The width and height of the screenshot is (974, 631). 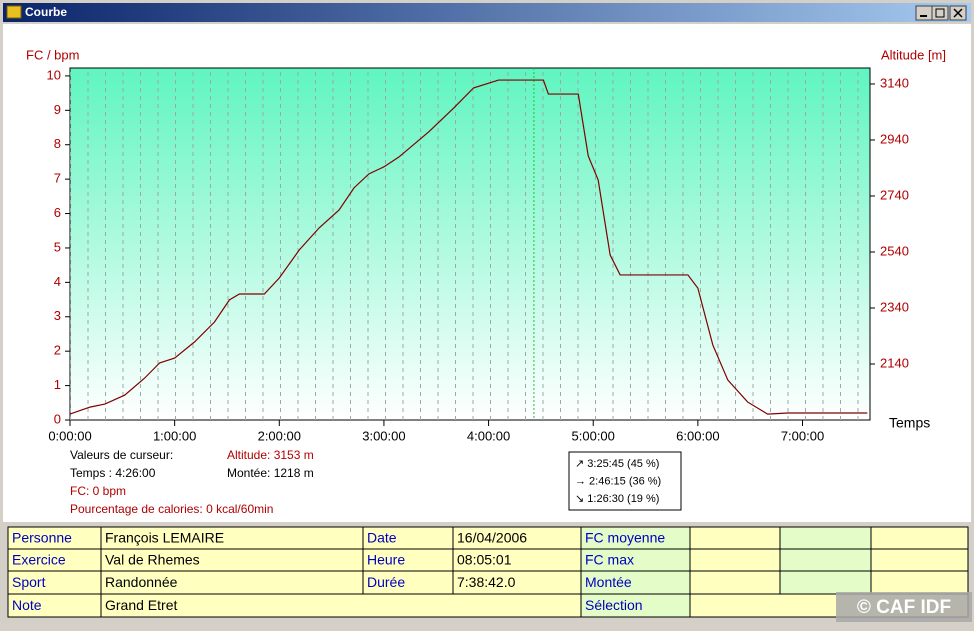 I want to click on maximize-glyph, so click(x=940, y=13).